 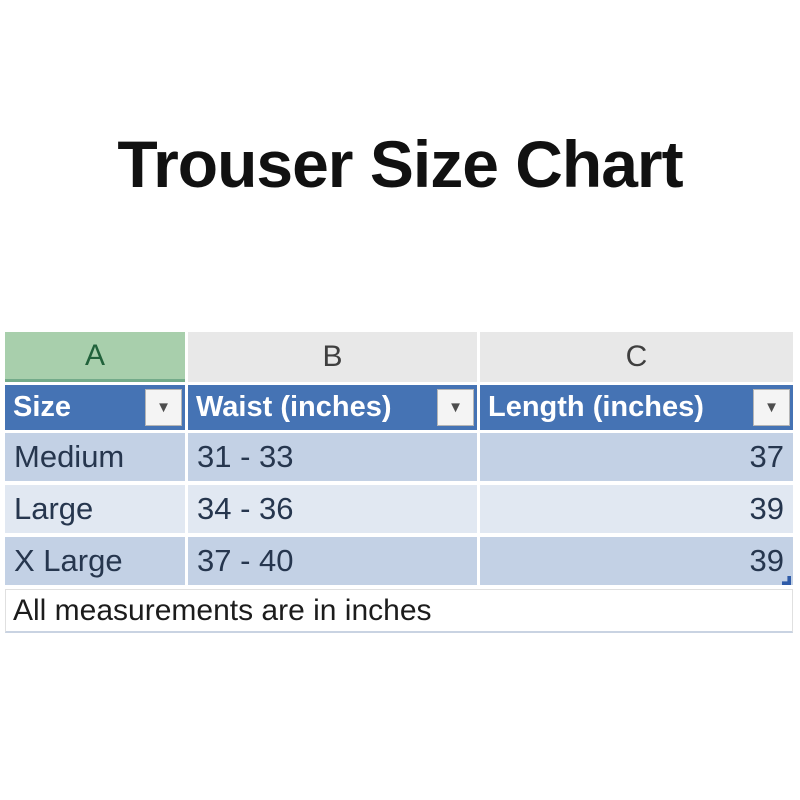 I want to click on cell-size: X Large, so click(x=95, y=561).